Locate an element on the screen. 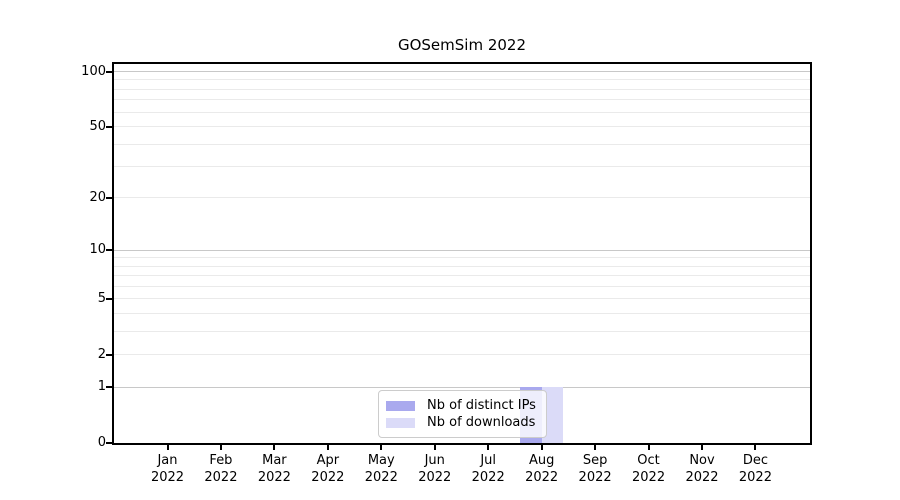  x-tick-label: Jun 2022 is located at coordinates (435, 469).